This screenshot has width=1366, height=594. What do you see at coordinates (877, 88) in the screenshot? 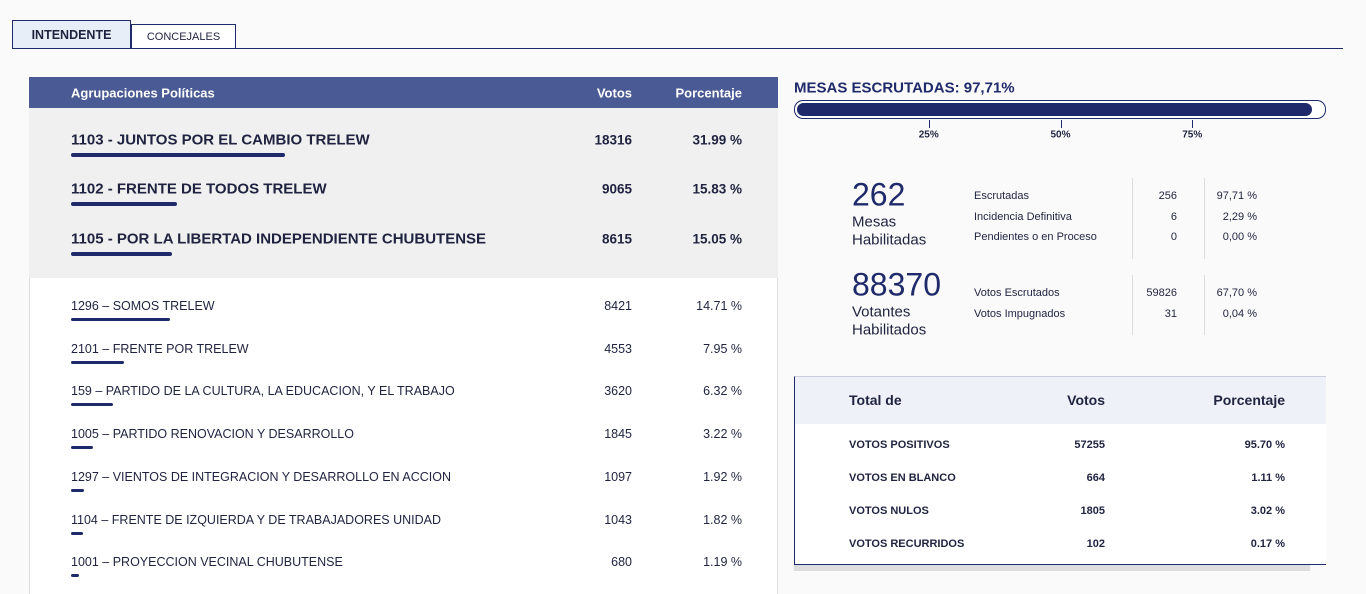
I see `progress-label: MESAS ESCRUTADAS:` at bounding box center [877, 88].